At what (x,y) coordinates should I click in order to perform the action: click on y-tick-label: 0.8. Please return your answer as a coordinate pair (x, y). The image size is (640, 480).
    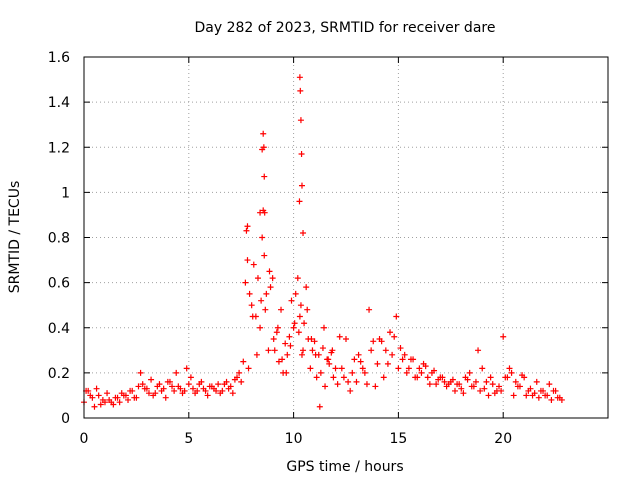
    Looking at the image, I should click on (59, 239).